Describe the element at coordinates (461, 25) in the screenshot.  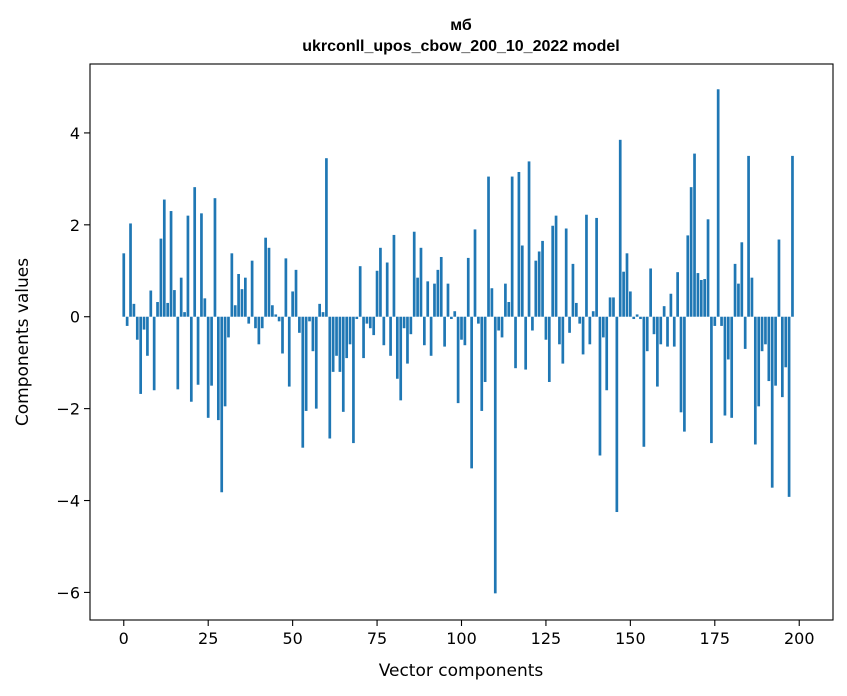
I see `chart-title: мб` at that location.